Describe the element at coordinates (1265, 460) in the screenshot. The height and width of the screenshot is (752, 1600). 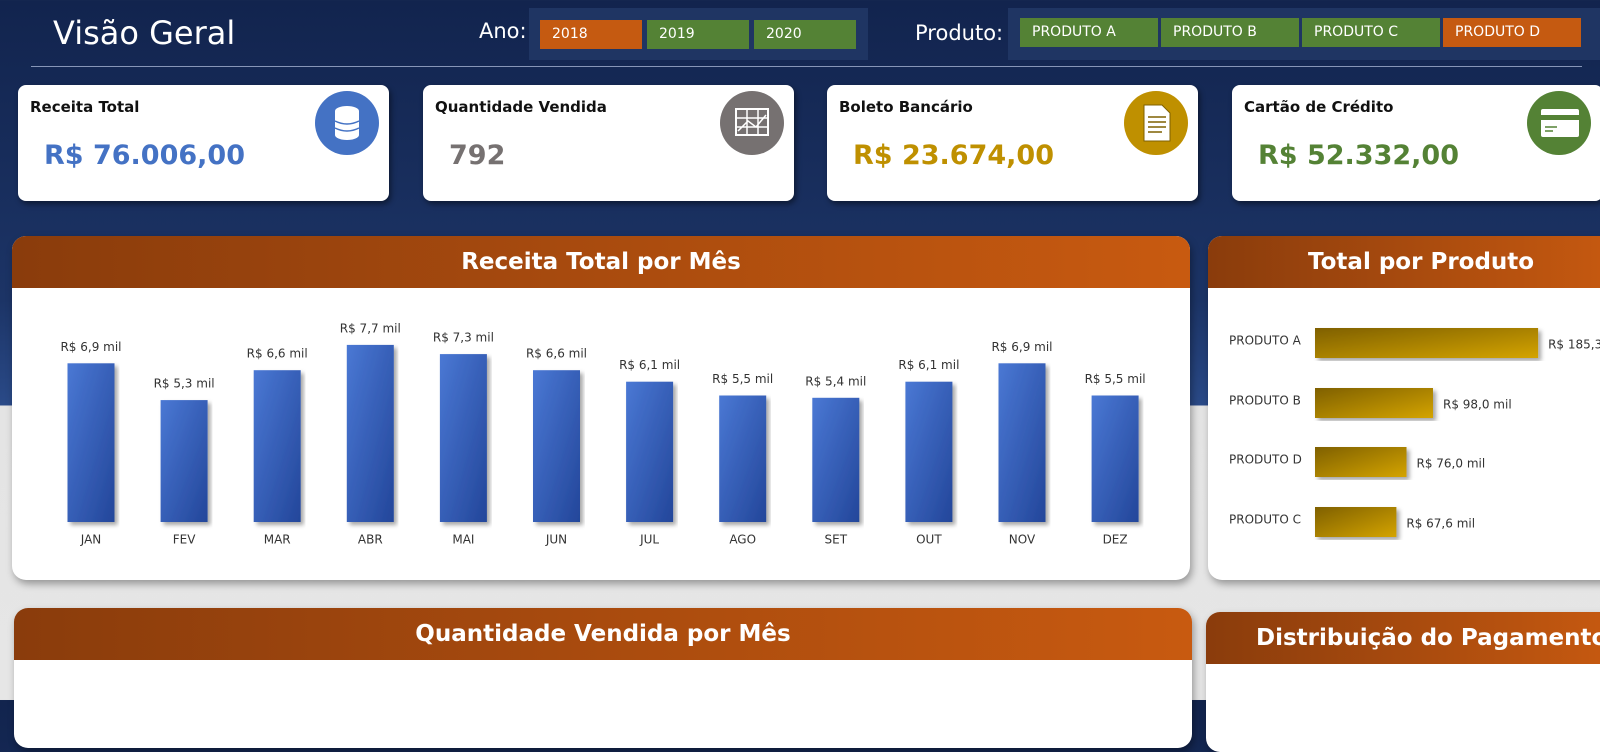
I see `y-tick-label: PRODUTO D` at that location.